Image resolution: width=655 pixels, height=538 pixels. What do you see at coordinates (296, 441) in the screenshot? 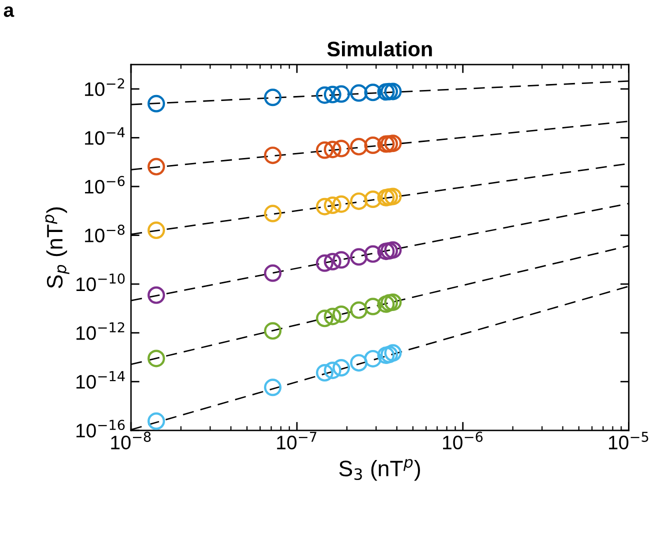
I see `x-tick-label: 10$^{−7}$` at bounding box center [296, 441].